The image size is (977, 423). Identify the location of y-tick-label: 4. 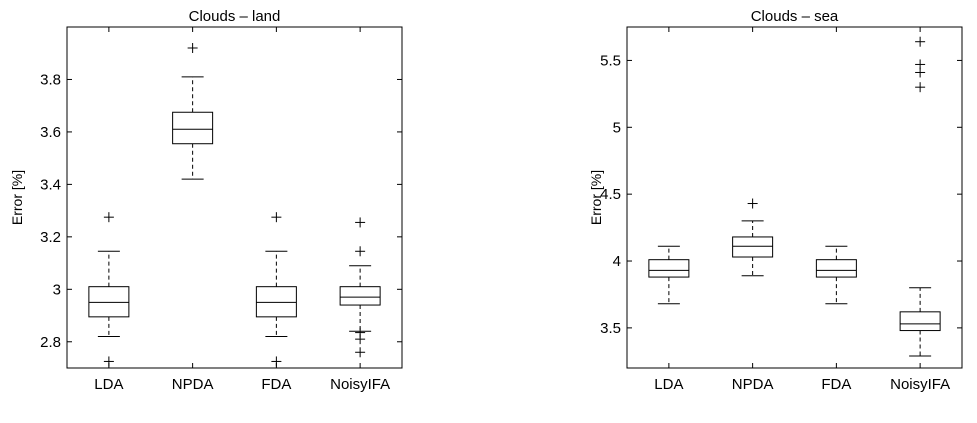
(617, 261).